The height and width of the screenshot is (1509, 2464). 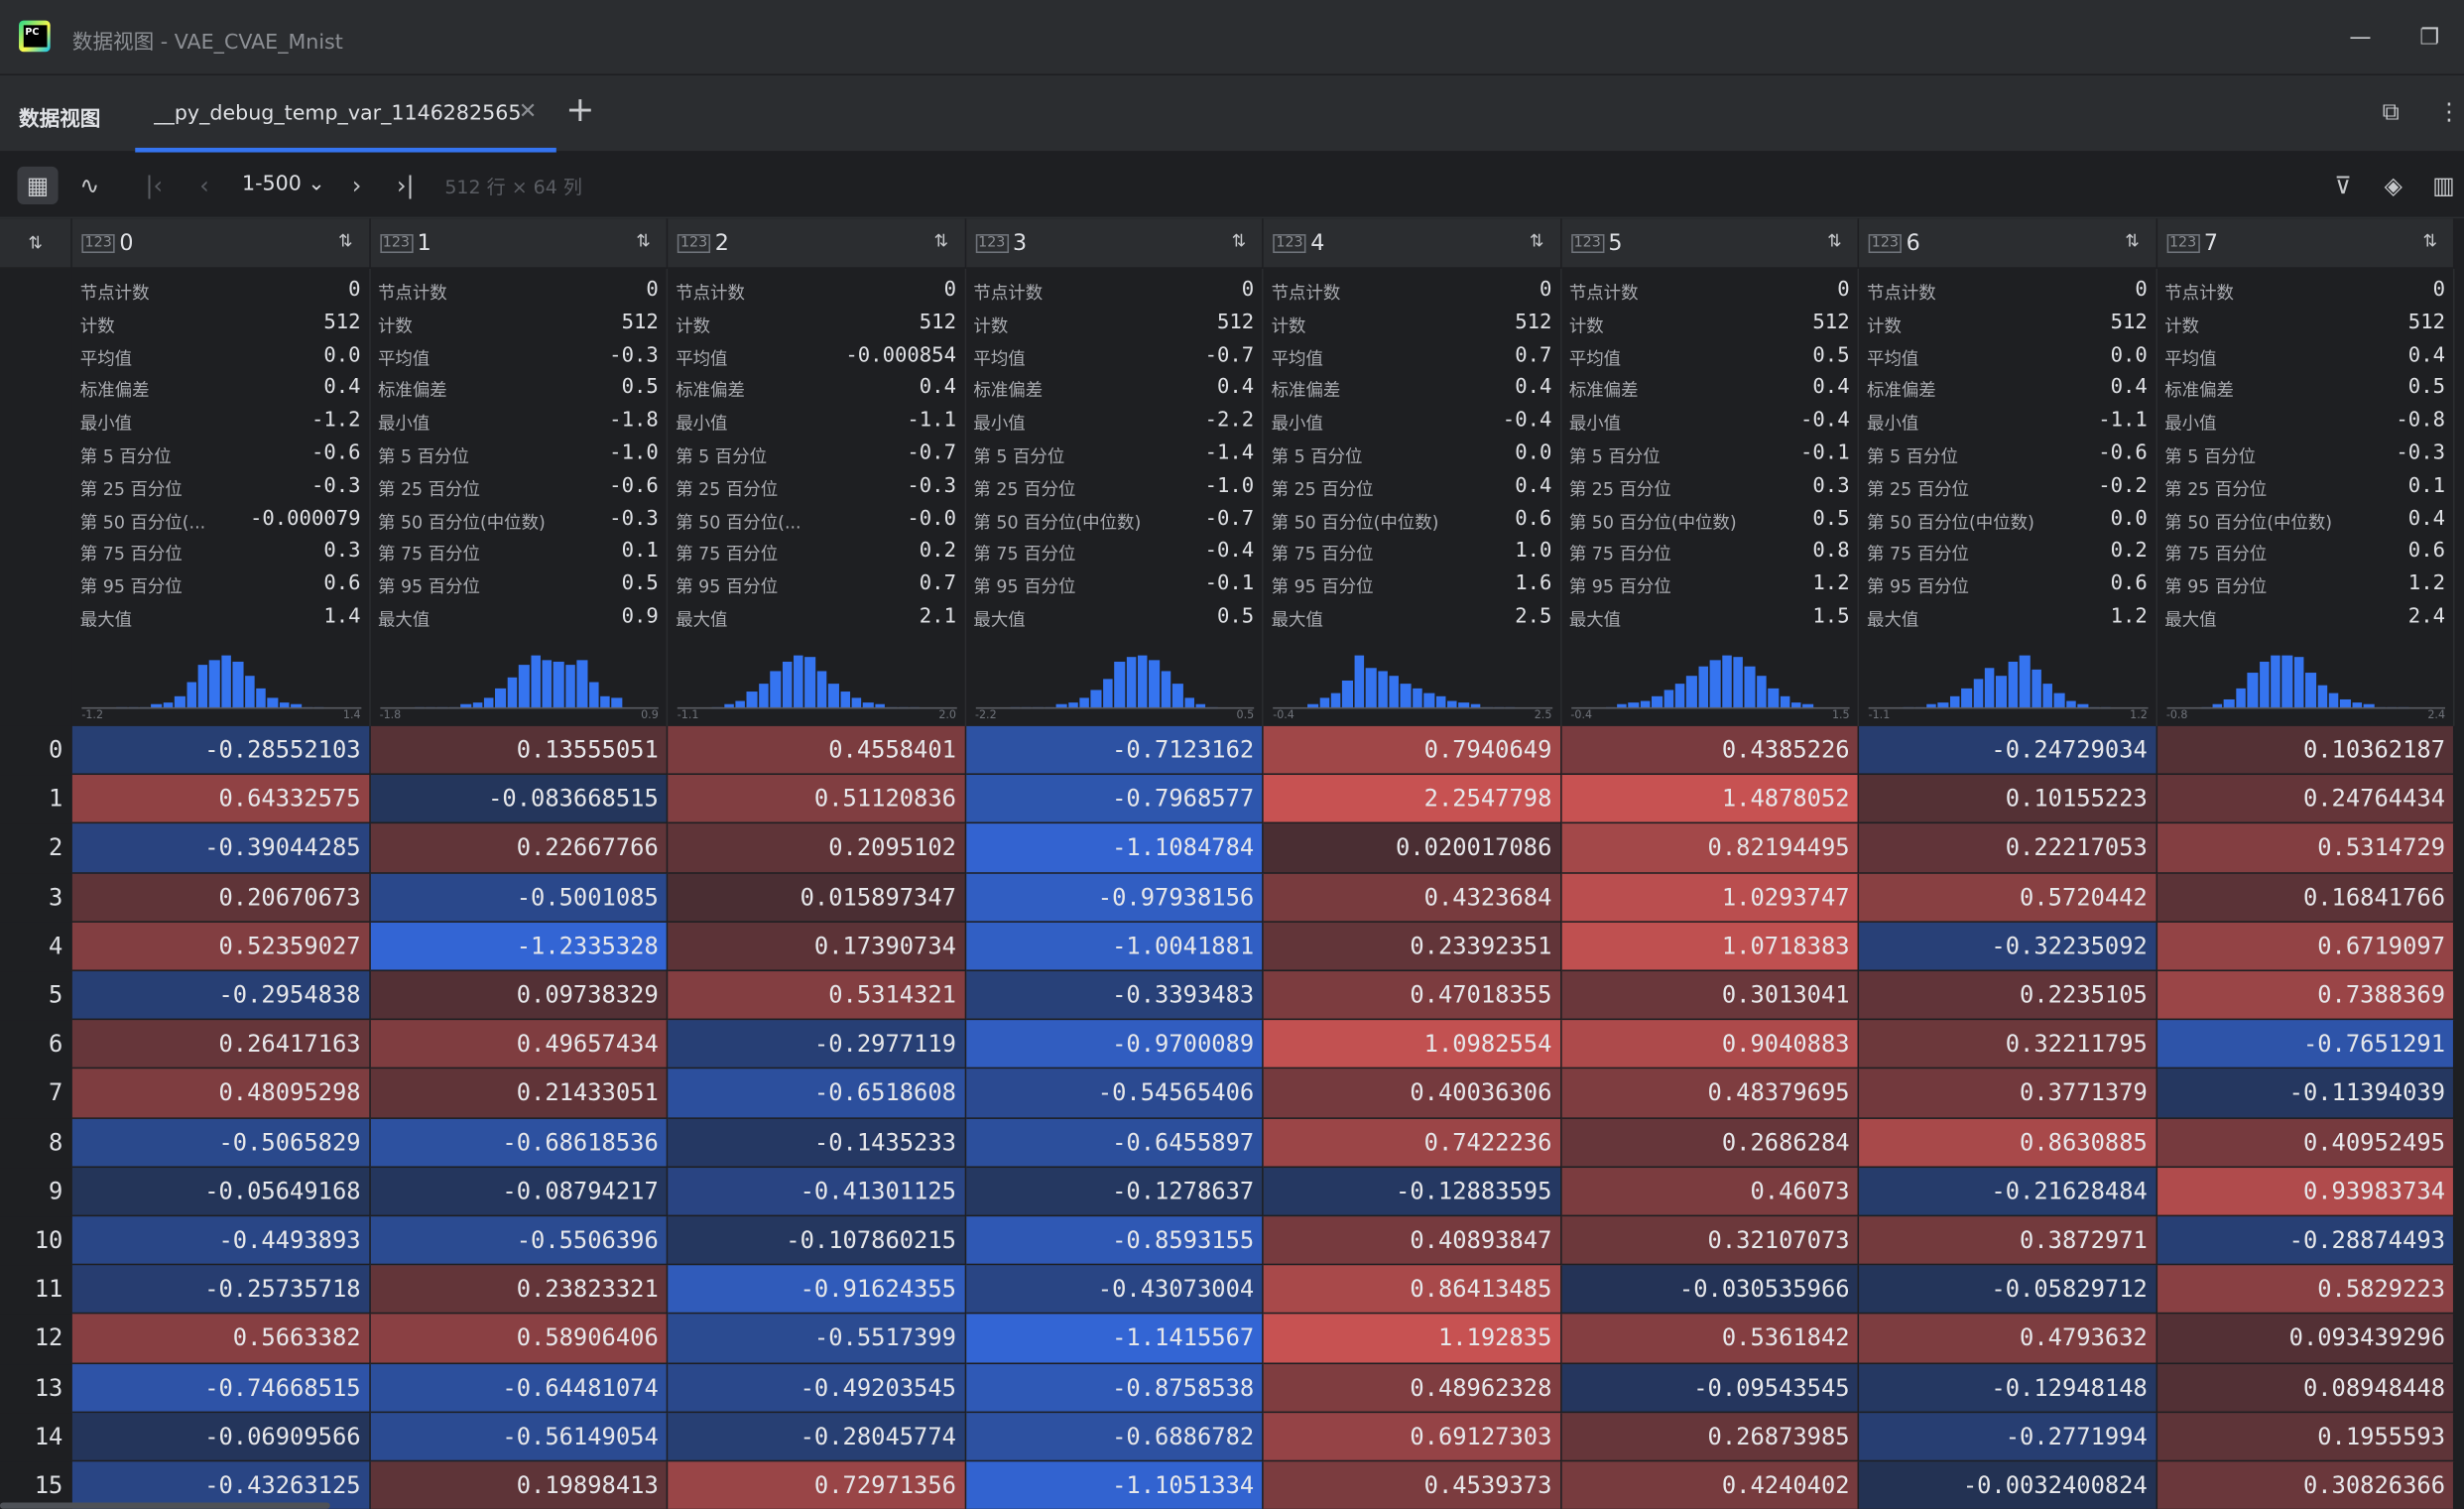 What do you see at coordinates (1114, 1192) in the screenshot?
I see `table-cell: -0.1278637` at bounding box center [1114, 1192].